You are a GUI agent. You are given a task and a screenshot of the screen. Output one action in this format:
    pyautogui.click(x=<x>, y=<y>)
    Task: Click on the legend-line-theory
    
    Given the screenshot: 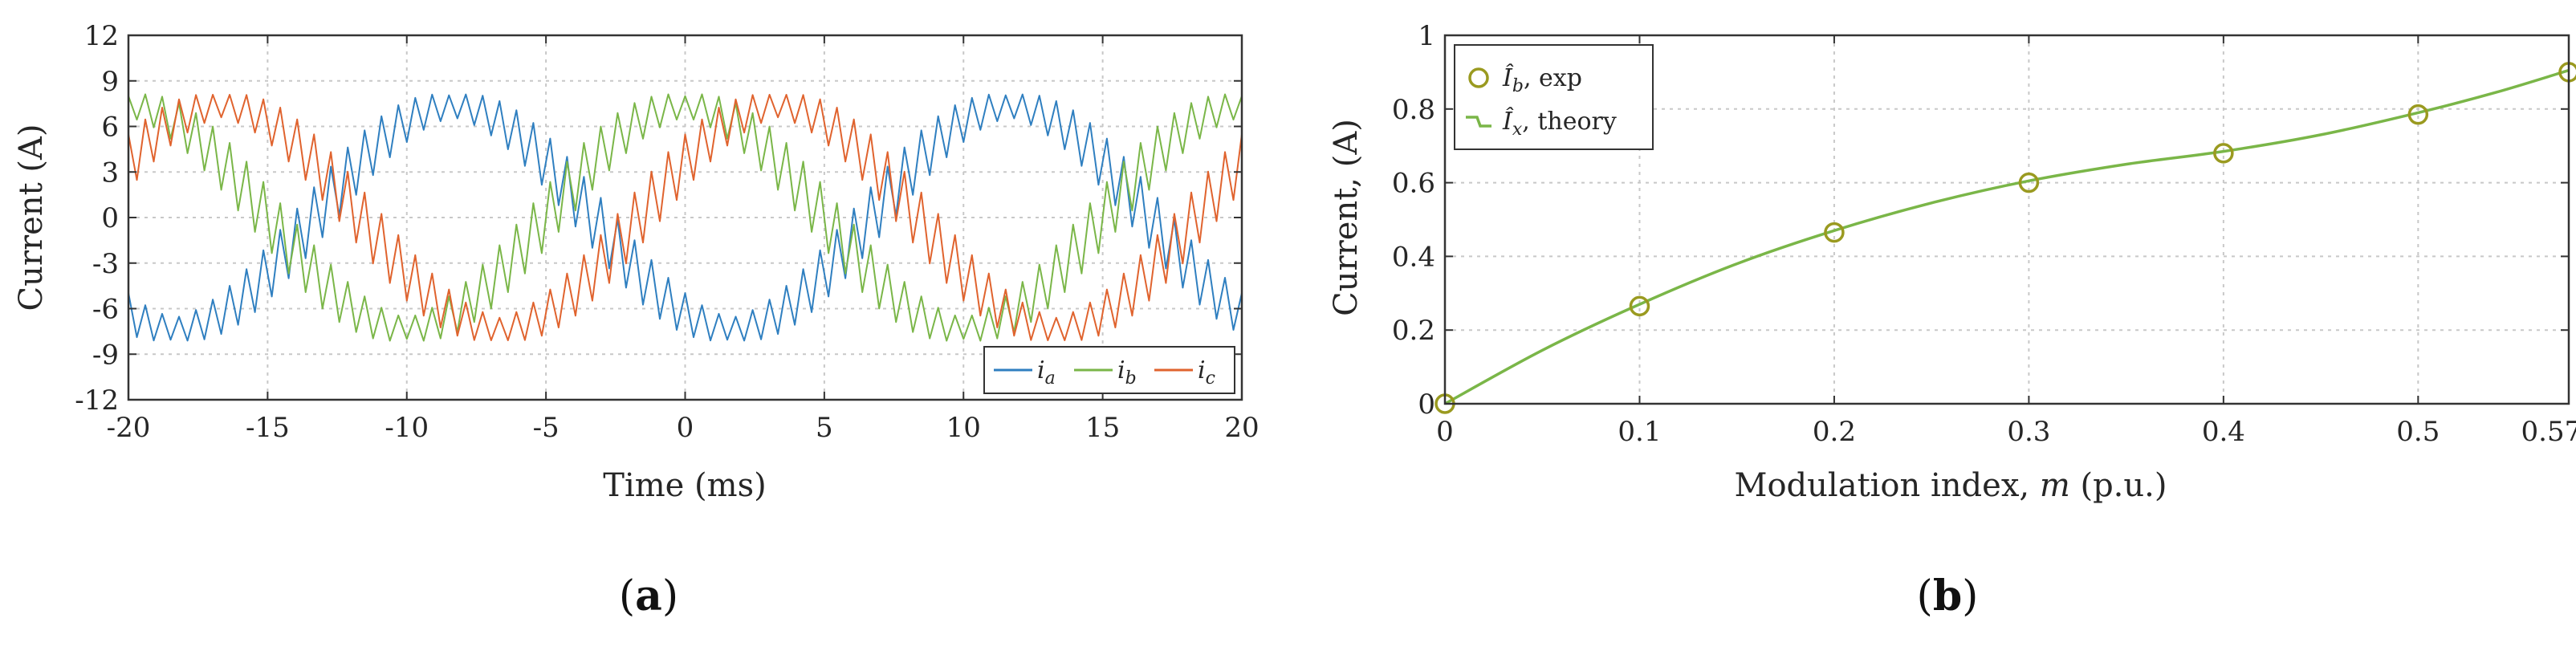 What is the action you would take?
    pyautogui.click(x=1478, y=122)
    